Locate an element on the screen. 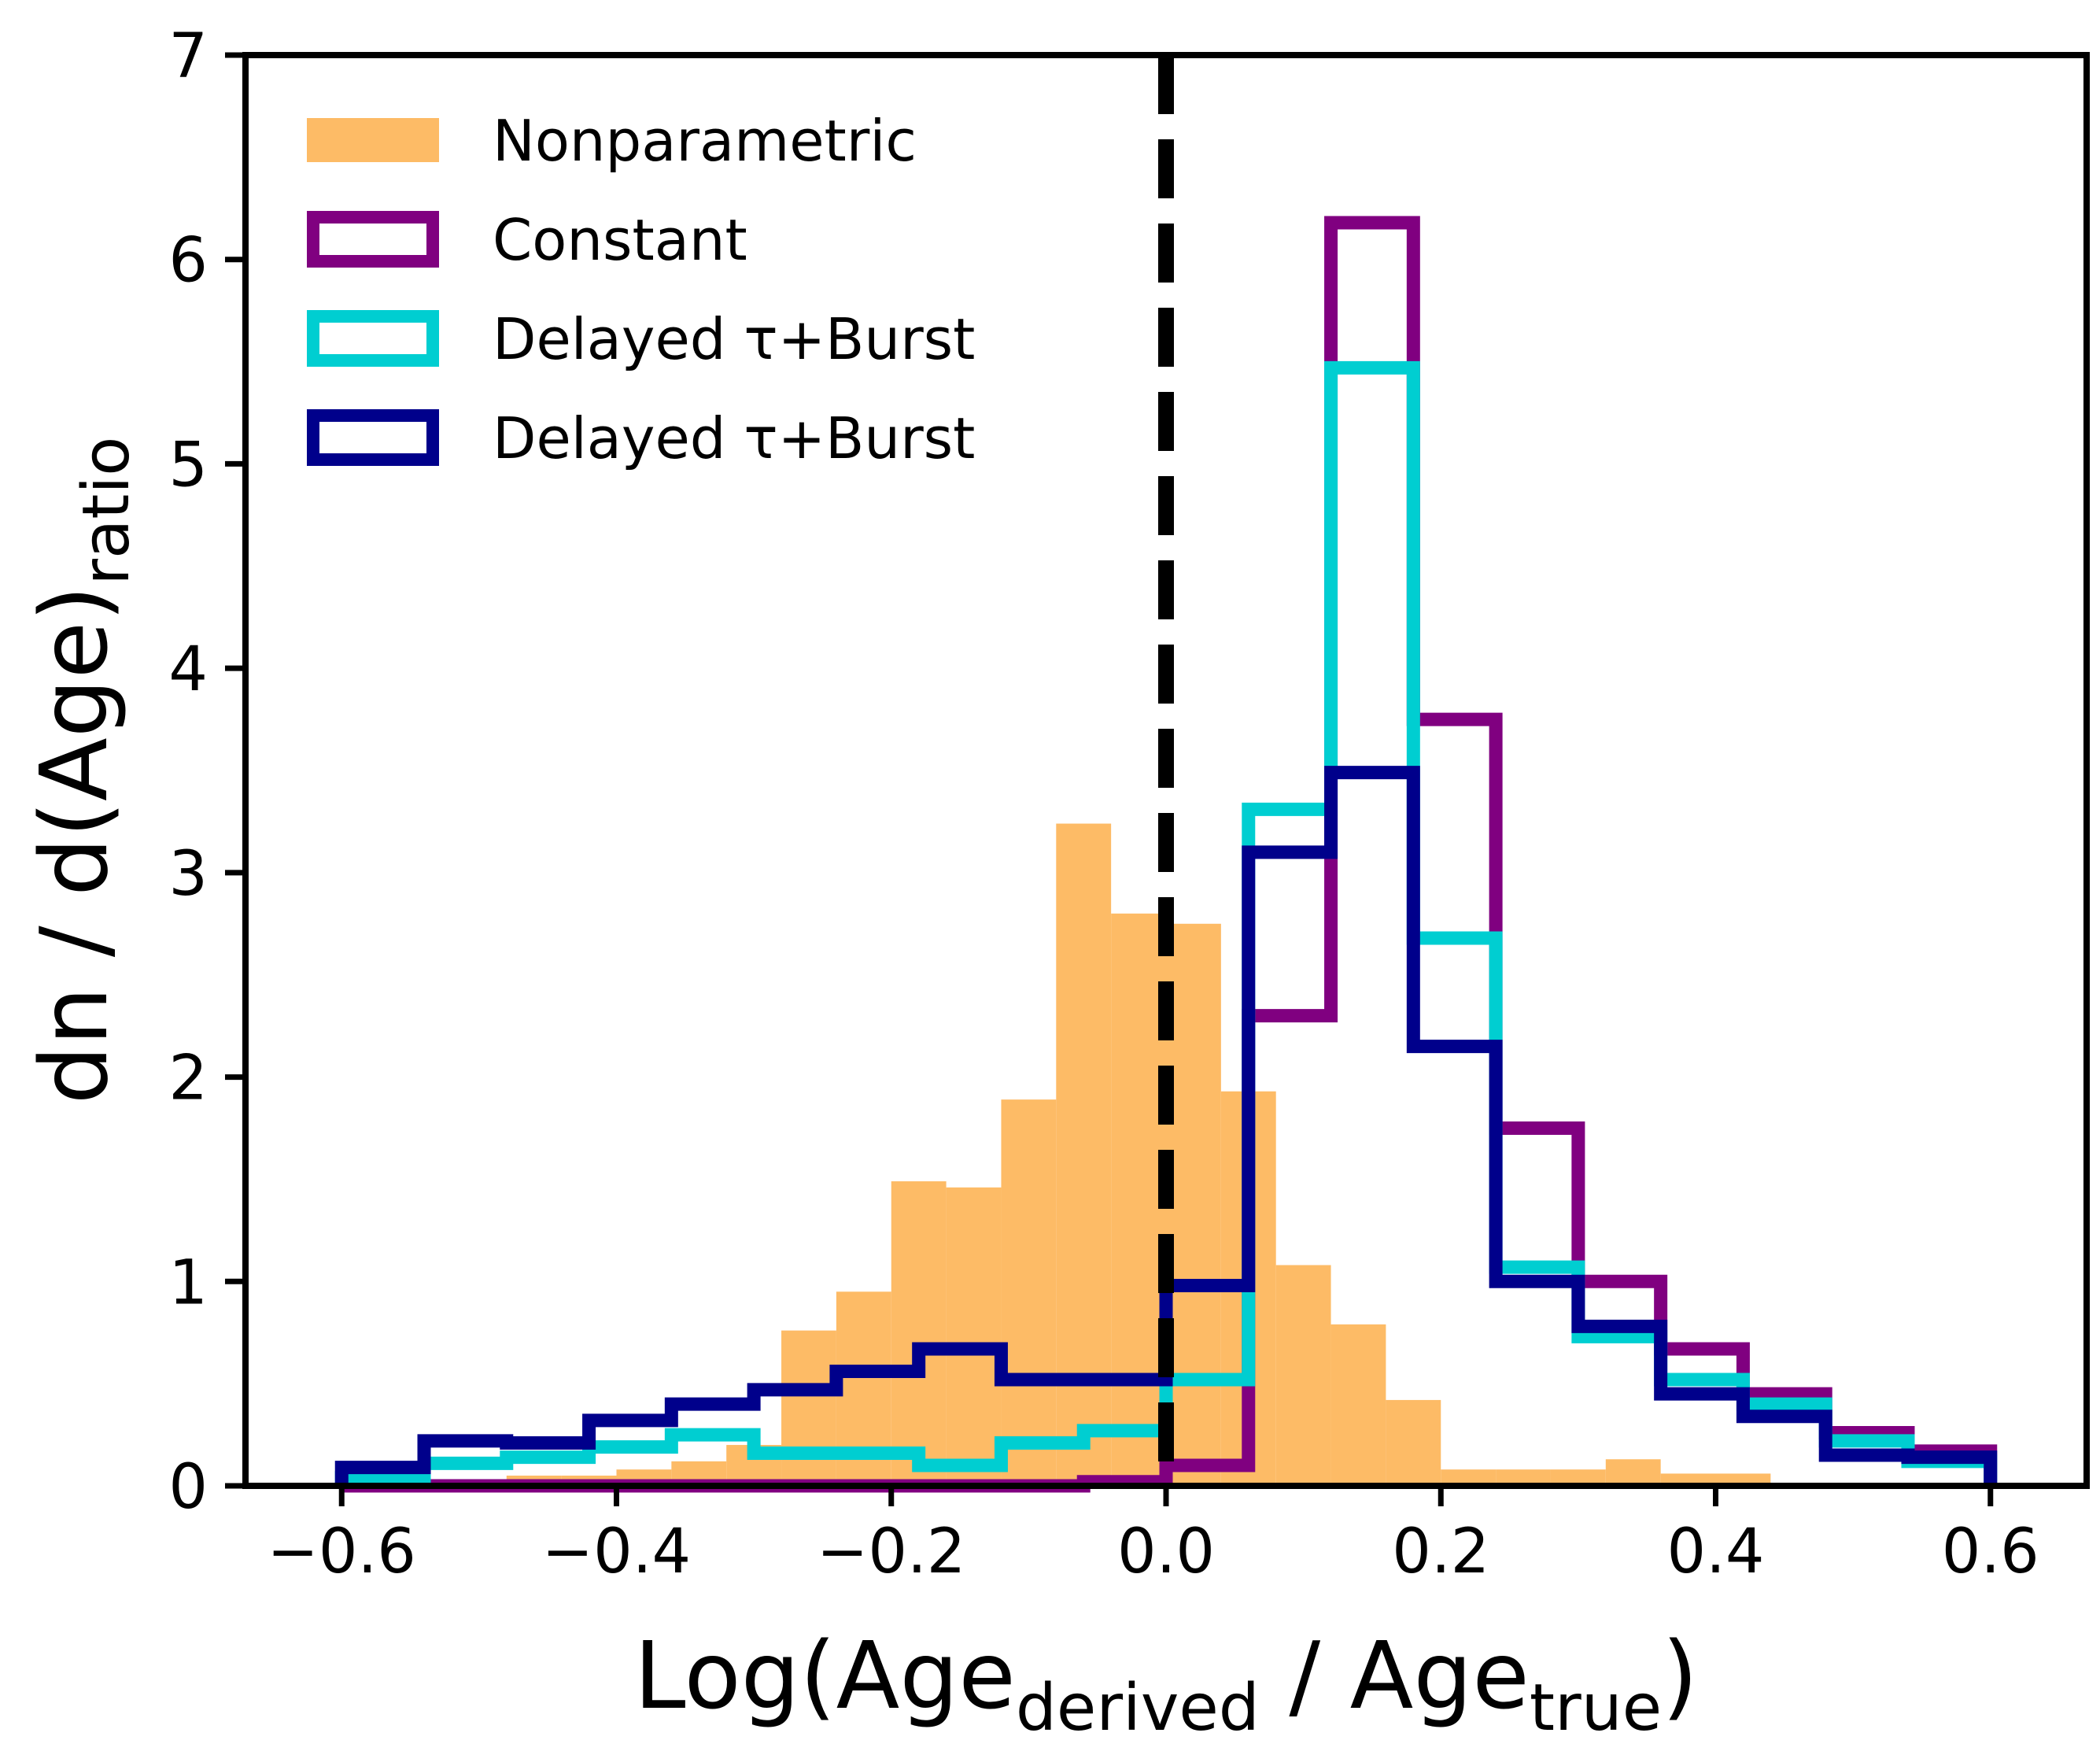  x-tick-label: −0.4 is located at coordinates (617, 1552).